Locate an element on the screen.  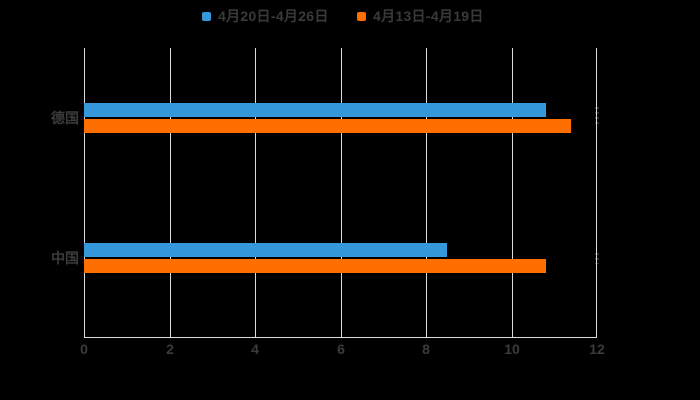
legend-item-week-previous: 4月13日-4月19日 is located at coordinates (420, 16).